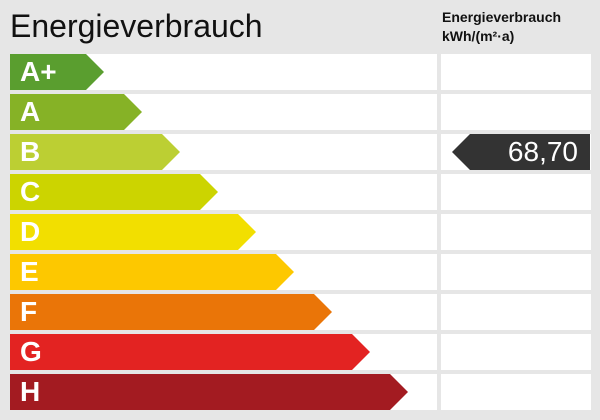 The image size is (600, 420). I want to click on class-label: A+, so click(38, 71).